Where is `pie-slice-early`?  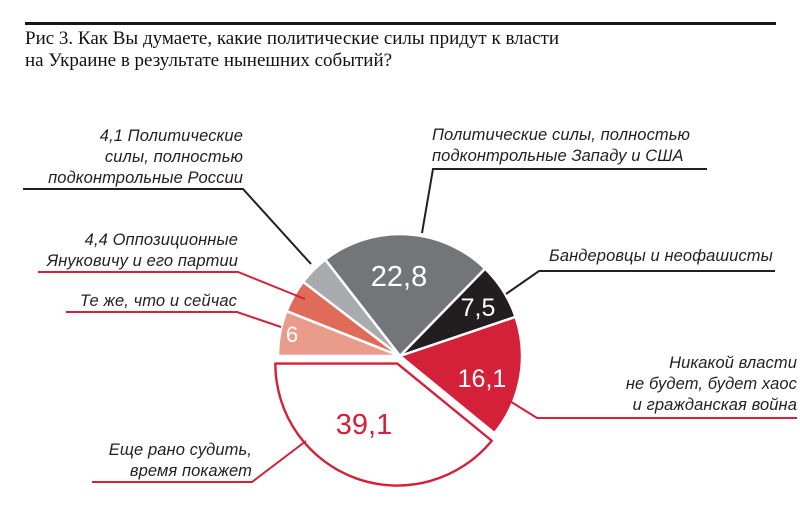
pie-slice-early is located at coordinates (383, 424).